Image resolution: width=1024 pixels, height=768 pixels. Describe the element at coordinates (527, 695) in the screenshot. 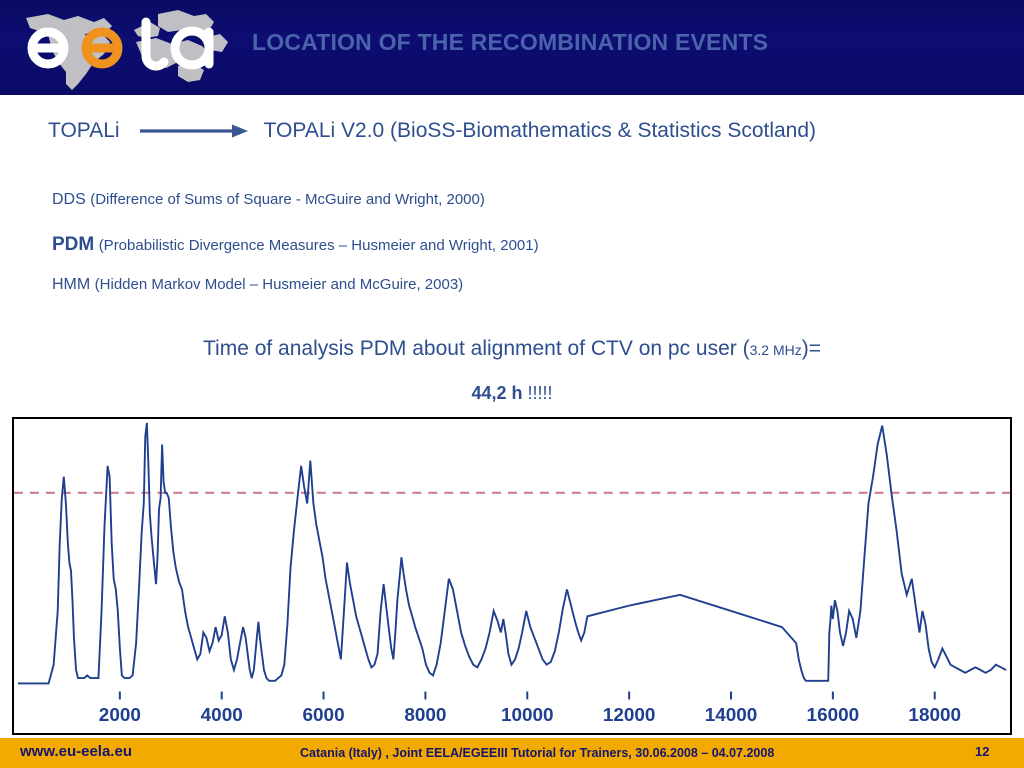

I see `chart-x-ticks` at that location.